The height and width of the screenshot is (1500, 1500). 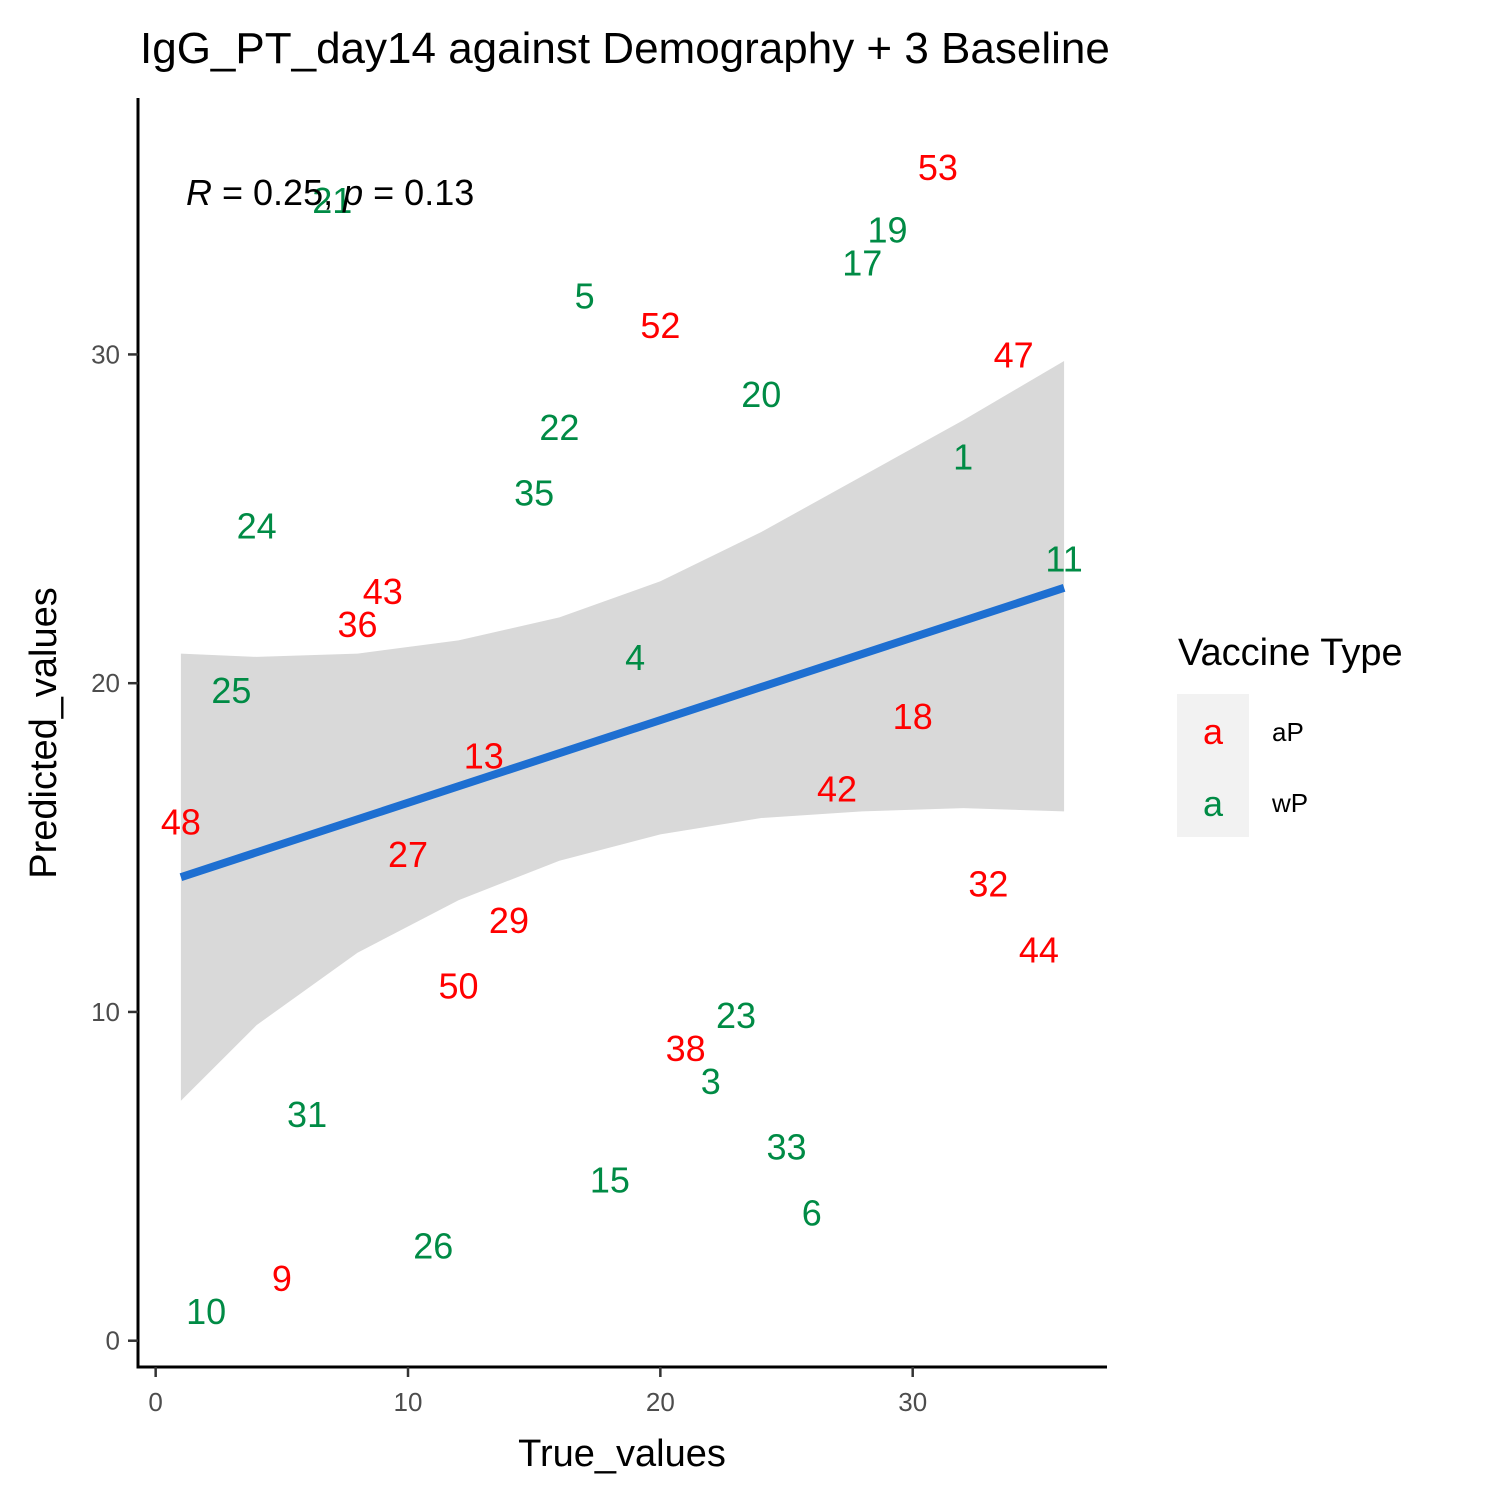 I want to click on point-label-wp: 20, so click(x=761, y=394).